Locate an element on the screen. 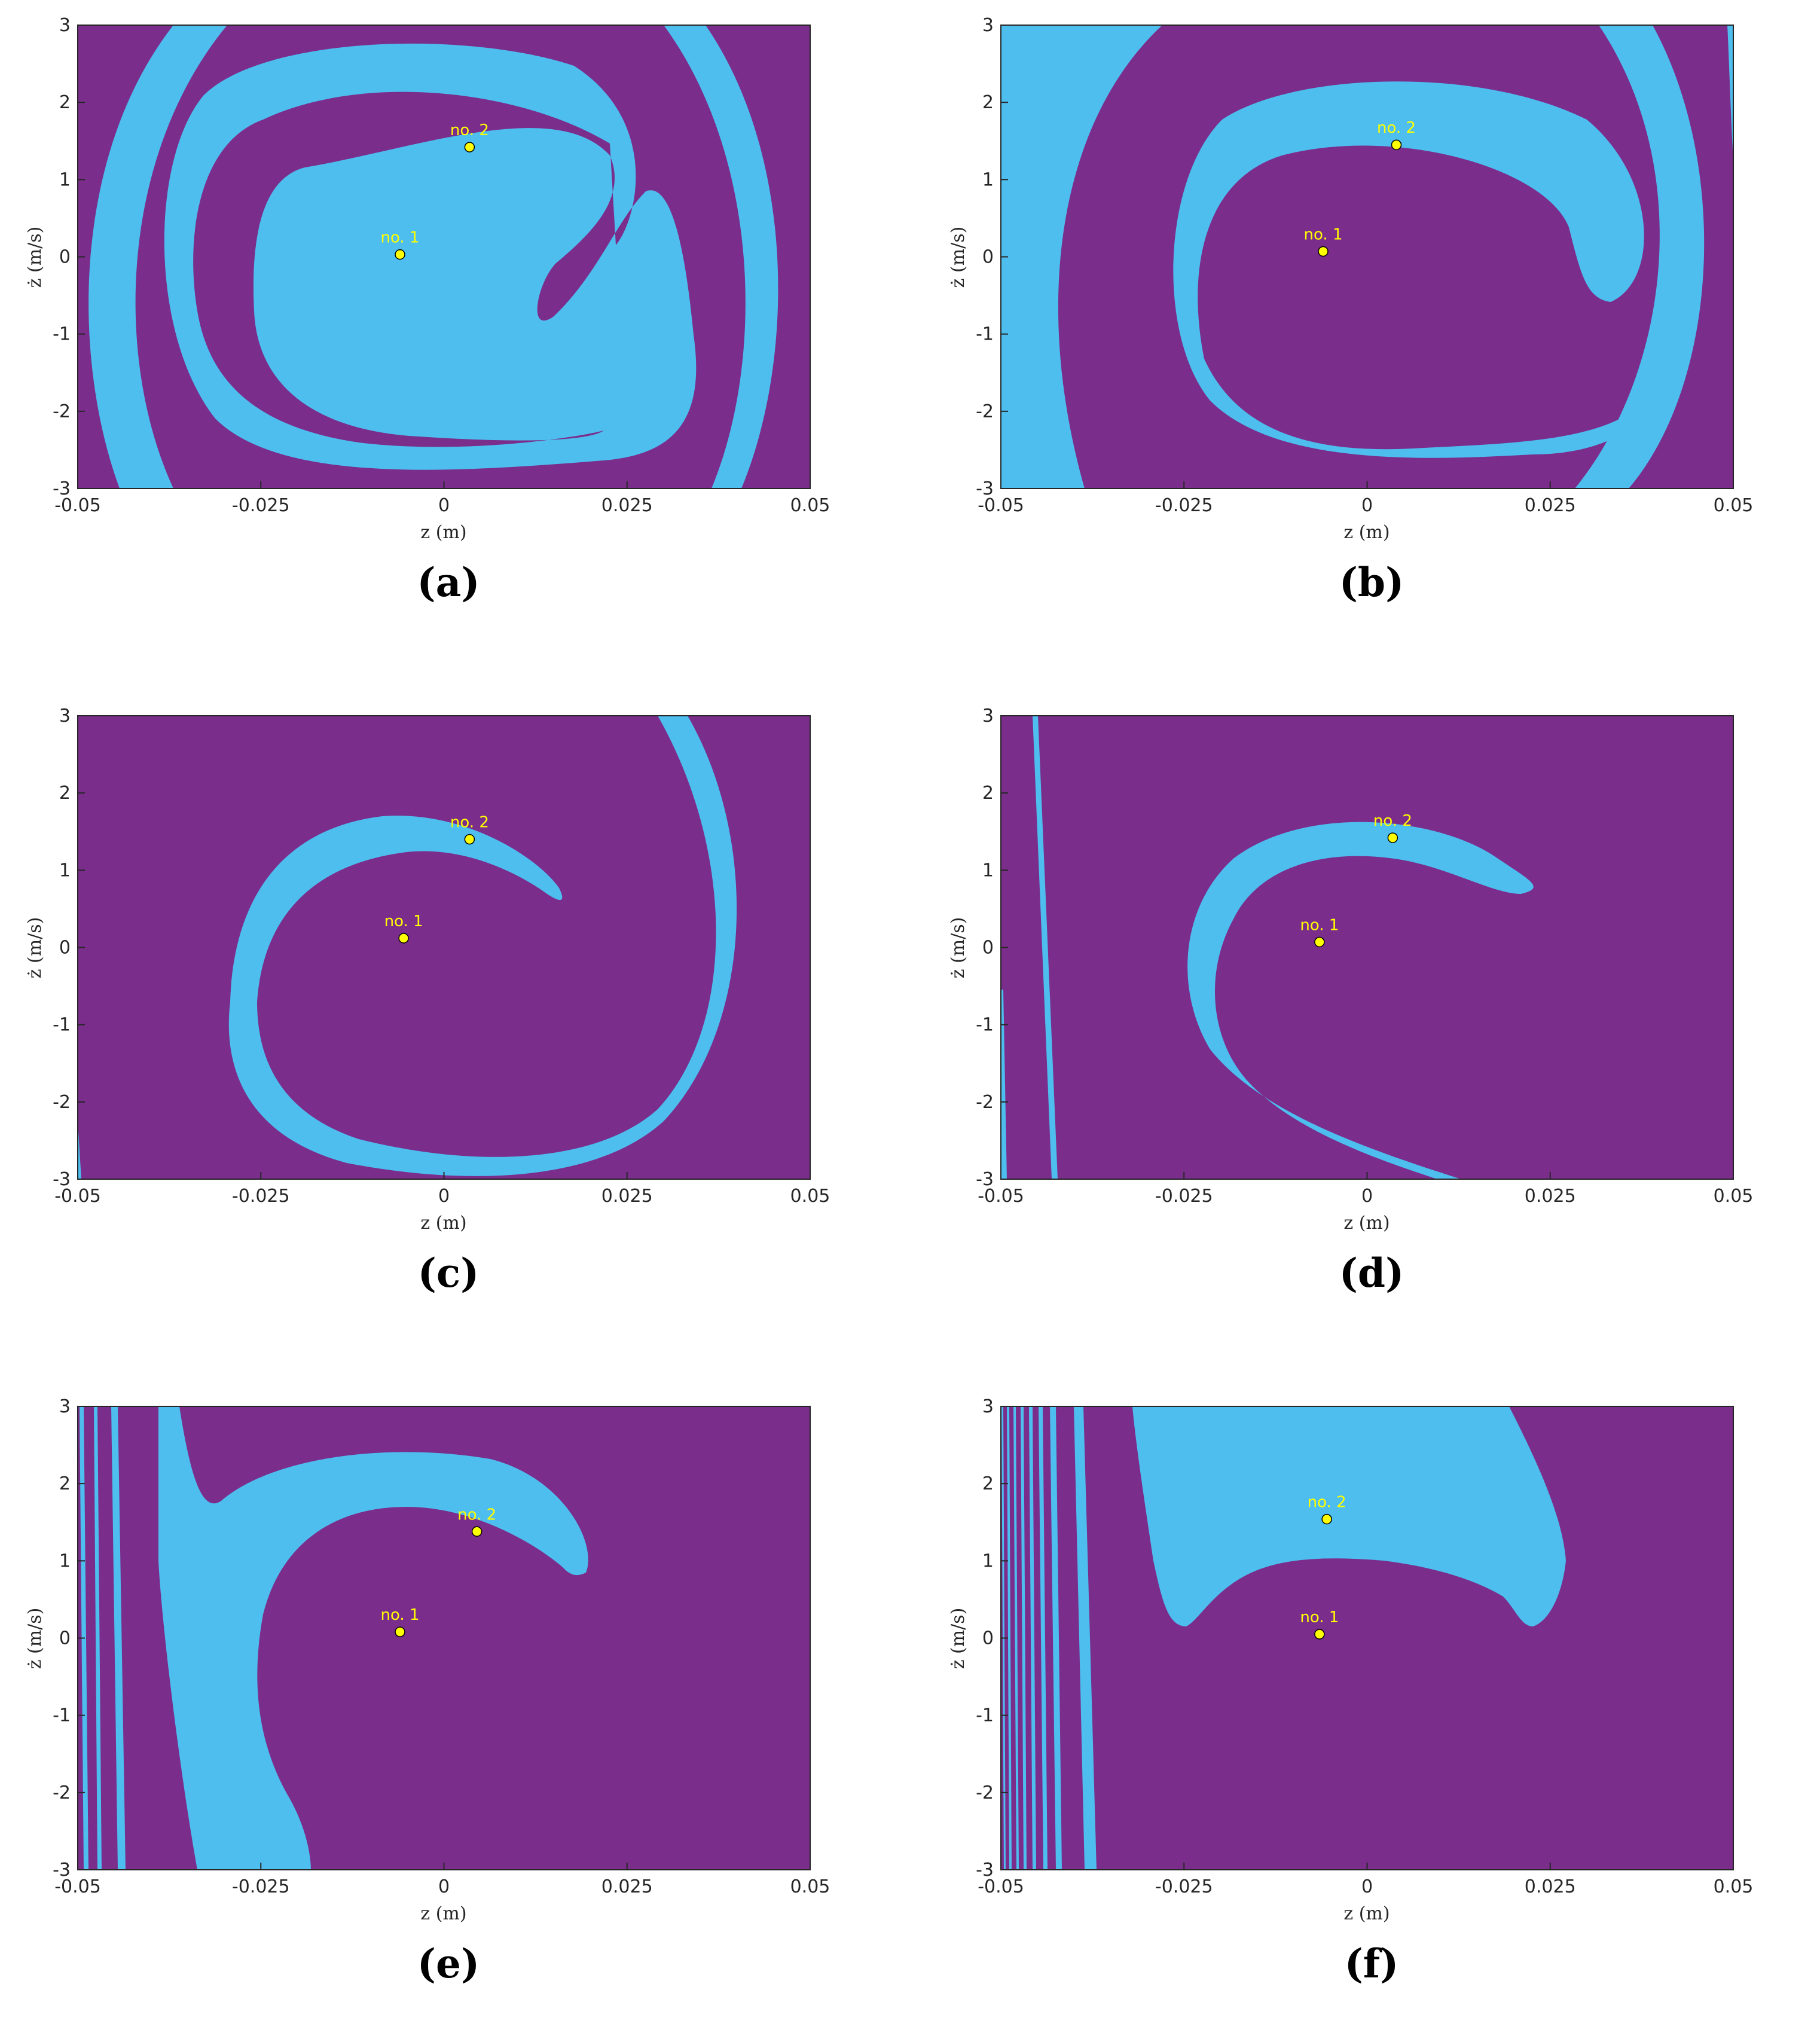  caption-c: (c) is located at coordinates (449, 1273).